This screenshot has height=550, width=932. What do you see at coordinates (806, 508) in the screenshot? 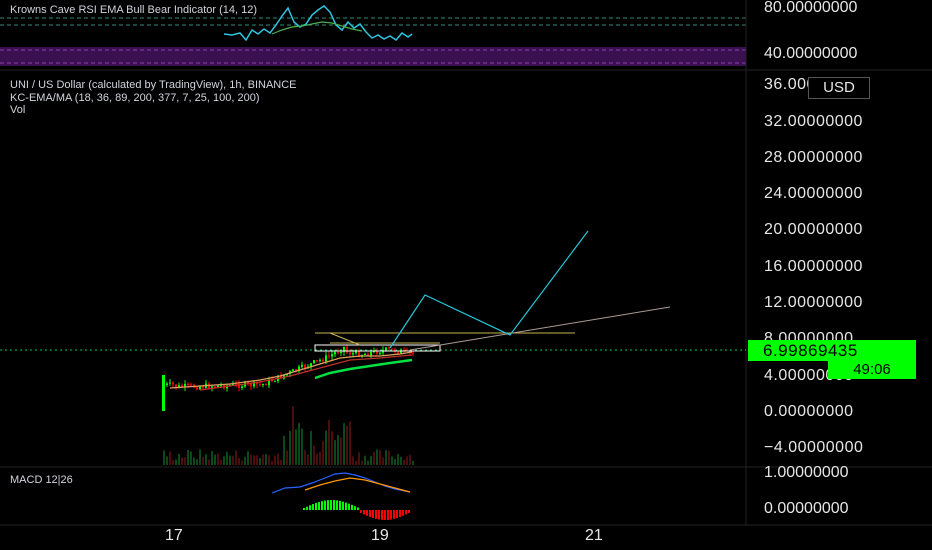
I see `macd-axis-label: 0.00000000` at bounding box center [806, 508].